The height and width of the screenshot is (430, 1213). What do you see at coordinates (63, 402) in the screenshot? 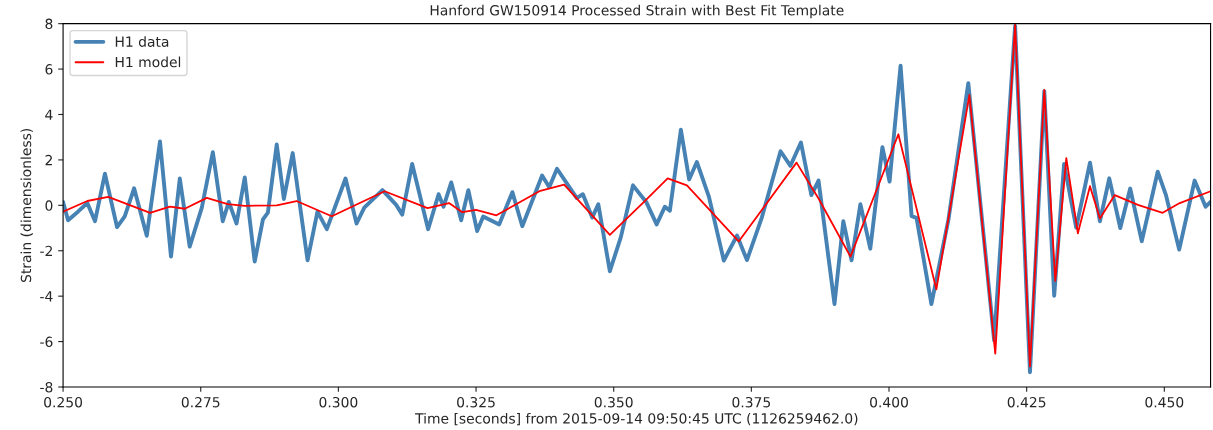
I see `x-tick-label: 0.250` at bounding box center [63, 402].